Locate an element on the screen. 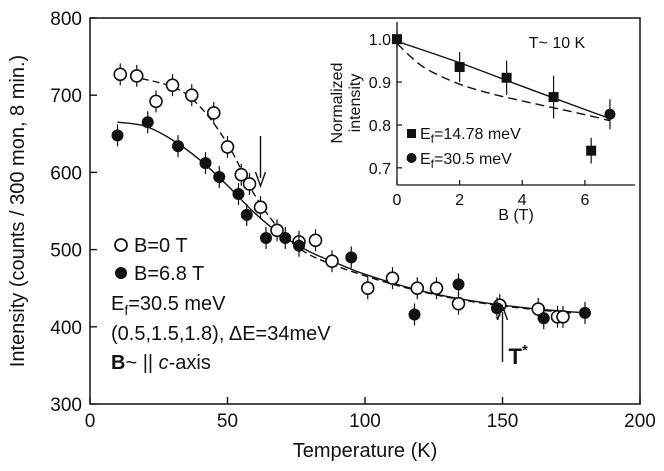  ef-main-value: =30.5 meV is located at coordinates (177, 304).